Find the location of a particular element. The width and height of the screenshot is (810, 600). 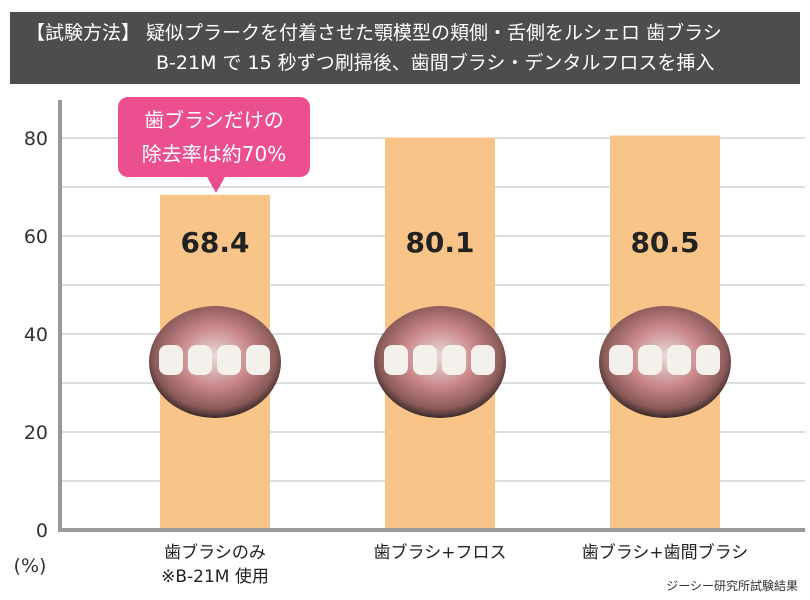

y-axis-unit: (%) is located at coordinates (30, 566).